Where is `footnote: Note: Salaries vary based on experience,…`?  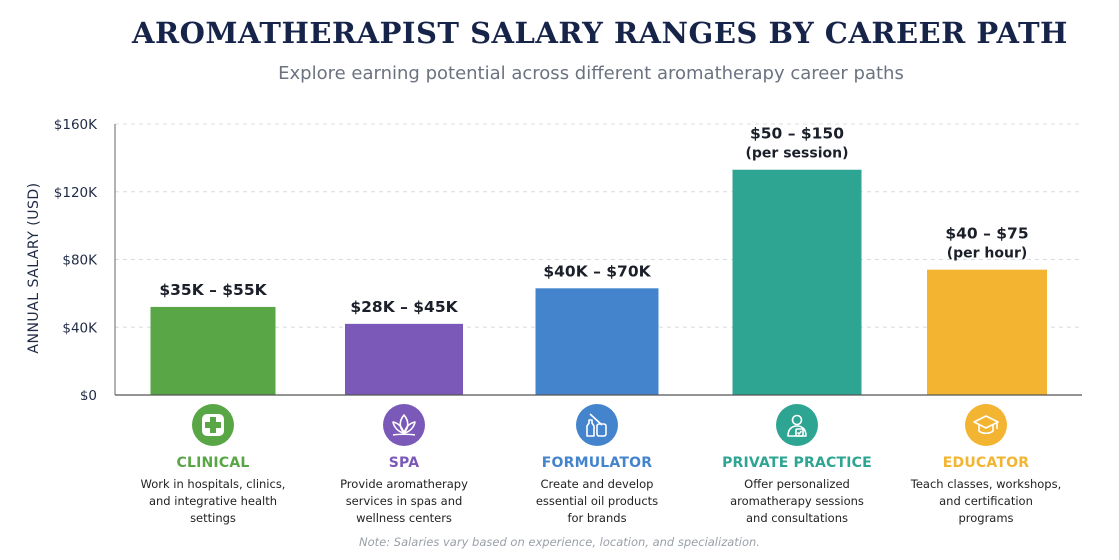 footnote: Note: Salaries vary based on experience,… is located at coordinates (559, 542).